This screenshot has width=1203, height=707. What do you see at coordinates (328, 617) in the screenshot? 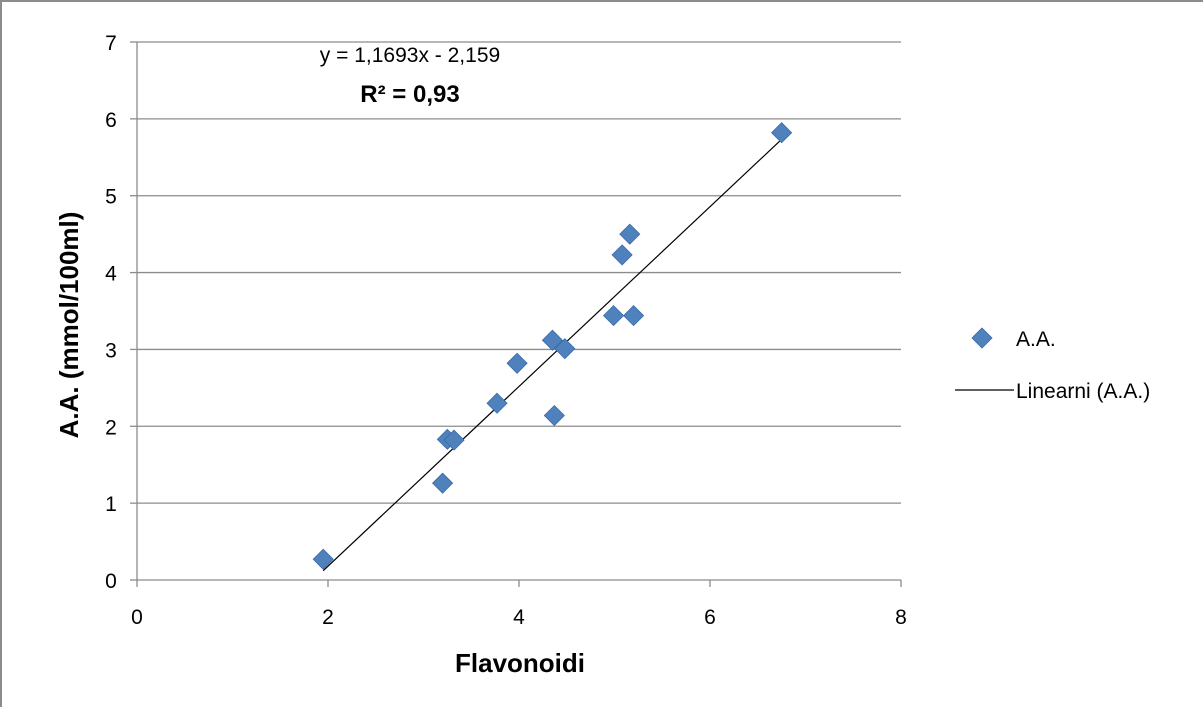
I see `x-tick-label: 2` at bounding box center [328, 617].